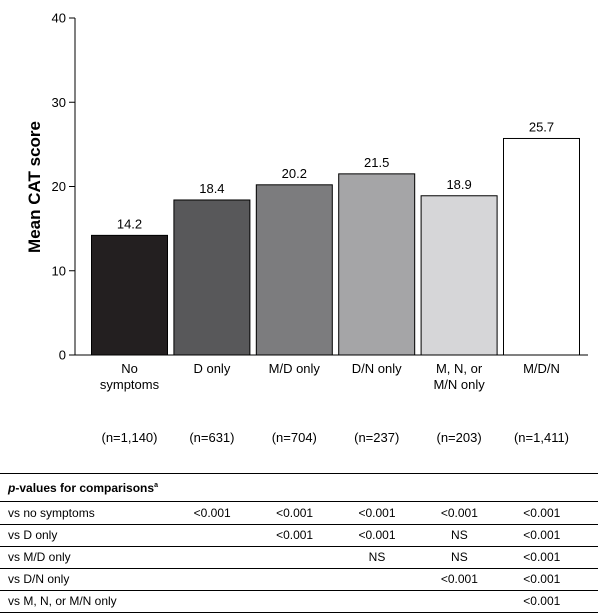 The image size is (598, 613). I want to click on y-axis-label: Mean CAT score, so click(34, 187).